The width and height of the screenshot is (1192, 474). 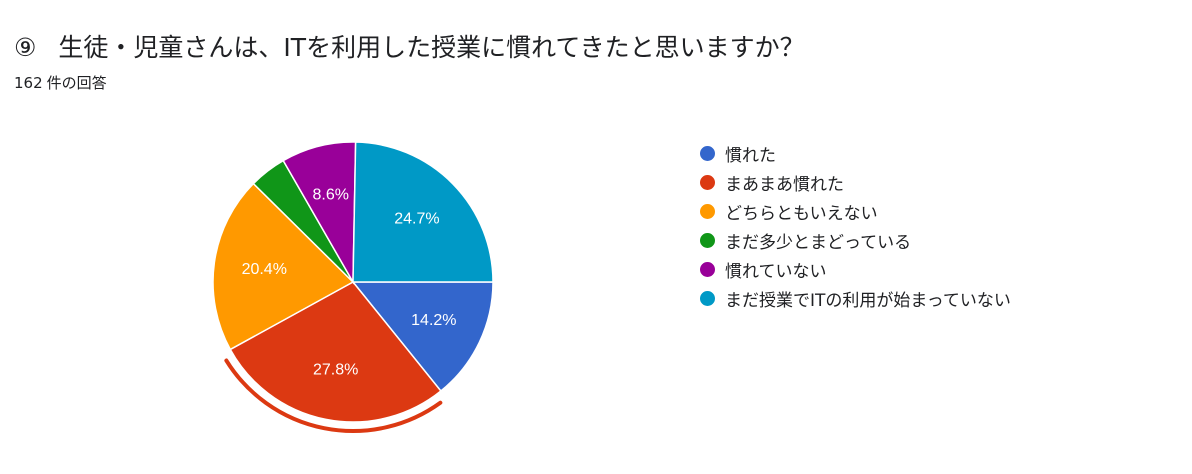 What do you see at coordinates (868, 301) in the screenshot?
I see `legend-label: まだ授業でITの利用が始まっていない` at bounding box center [868, 301].